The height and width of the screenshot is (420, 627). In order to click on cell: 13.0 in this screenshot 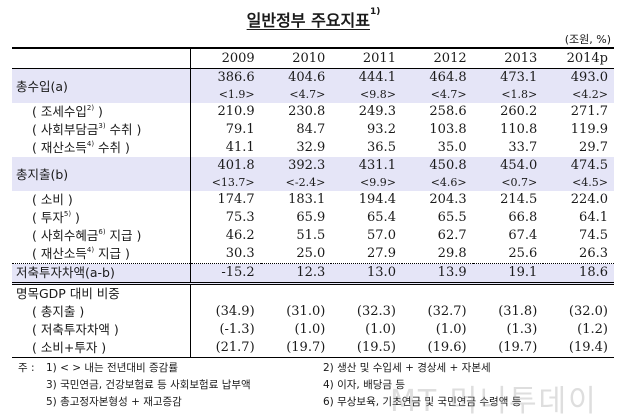, I will do `click(366, 274)`.